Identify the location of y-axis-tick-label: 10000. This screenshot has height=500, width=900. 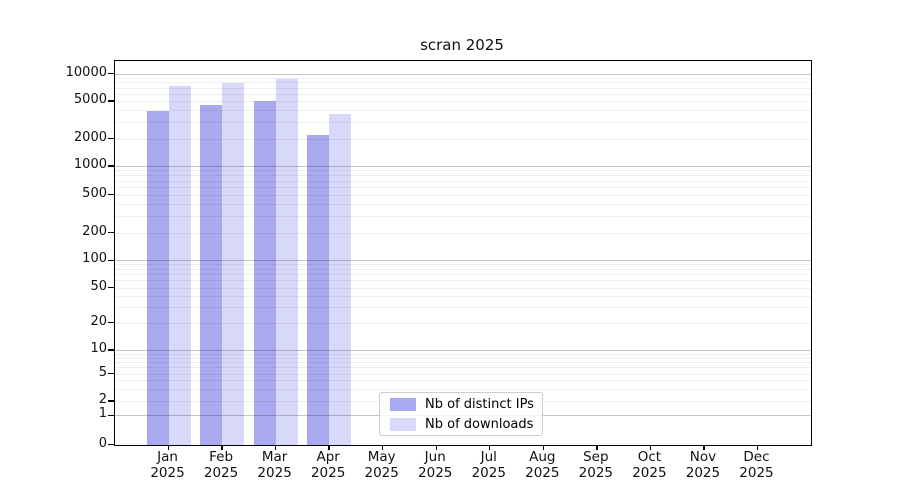
(86, 72).